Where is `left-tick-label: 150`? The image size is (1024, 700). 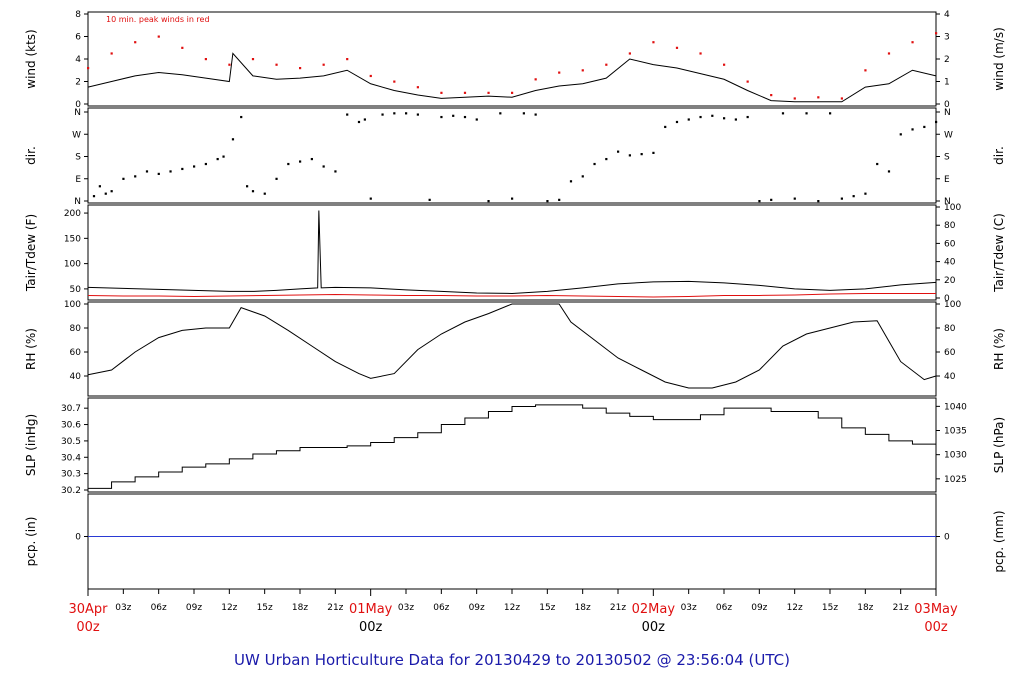
left-tick-label: 150 is located at coordinates (72, 239).